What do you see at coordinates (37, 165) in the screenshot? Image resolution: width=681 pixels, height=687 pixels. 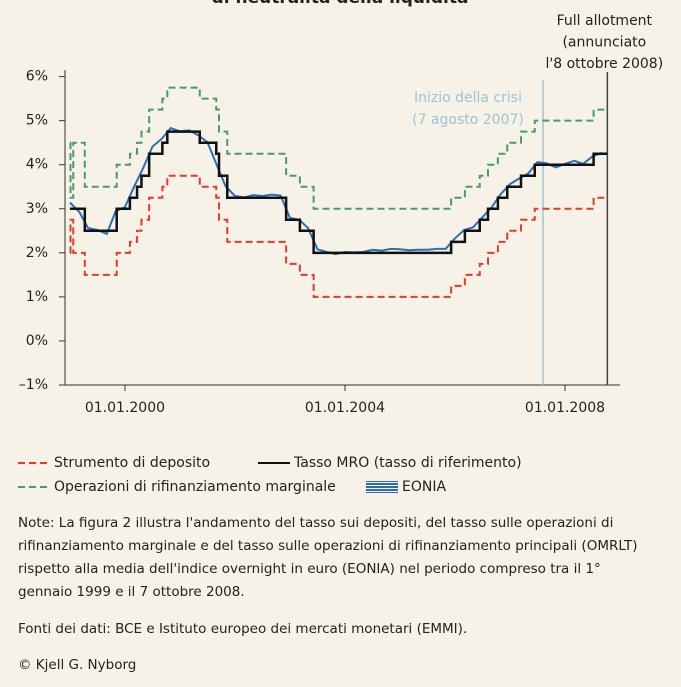 I see `y-tick-label: 4%` at bounding box center [37, 165].